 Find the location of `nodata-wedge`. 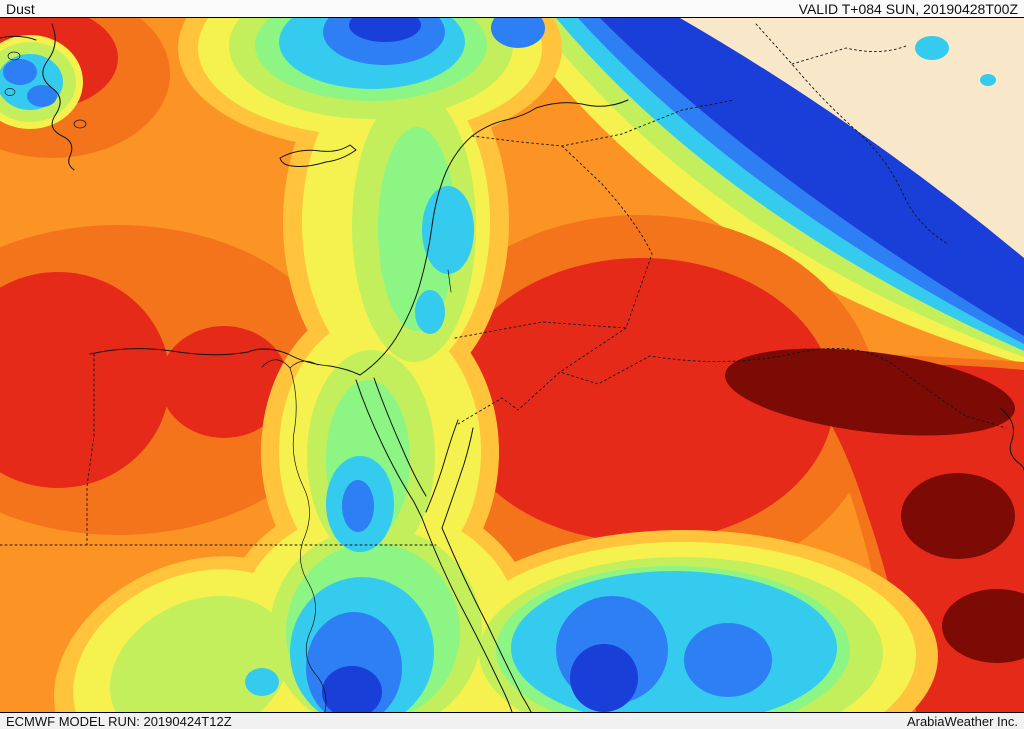

nodata-wedge is located at coordinates (852, 138).